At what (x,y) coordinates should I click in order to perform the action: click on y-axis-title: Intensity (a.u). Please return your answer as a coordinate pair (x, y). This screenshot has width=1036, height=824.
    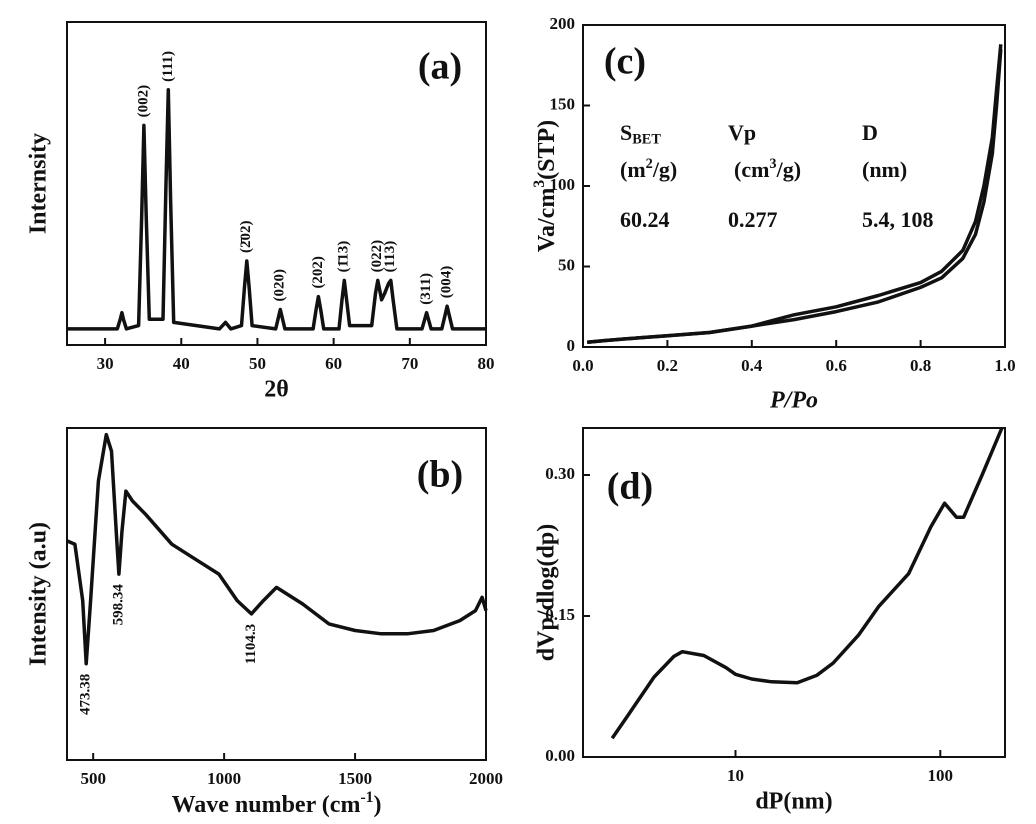
    Looking at the image, I should click on (39, 594).